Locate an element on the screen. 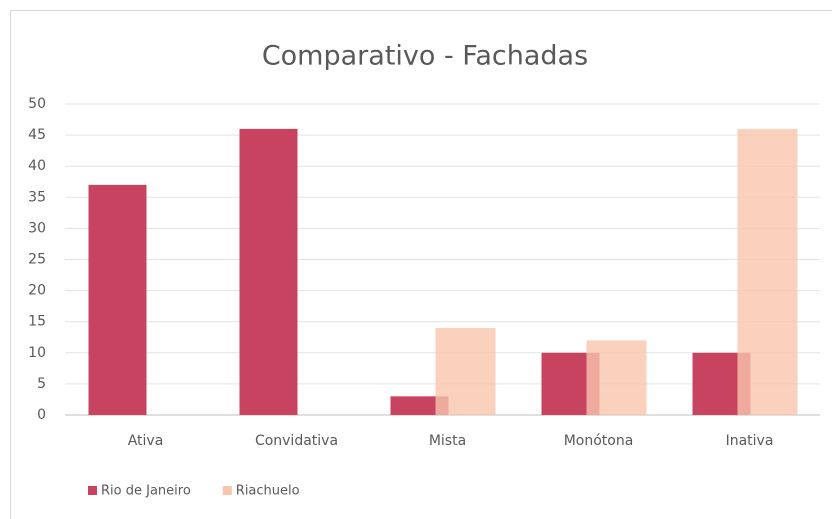 The width and height of the screenshot is (832, 519). x-tick-label: Ativa is located at coordinates (146, 441).